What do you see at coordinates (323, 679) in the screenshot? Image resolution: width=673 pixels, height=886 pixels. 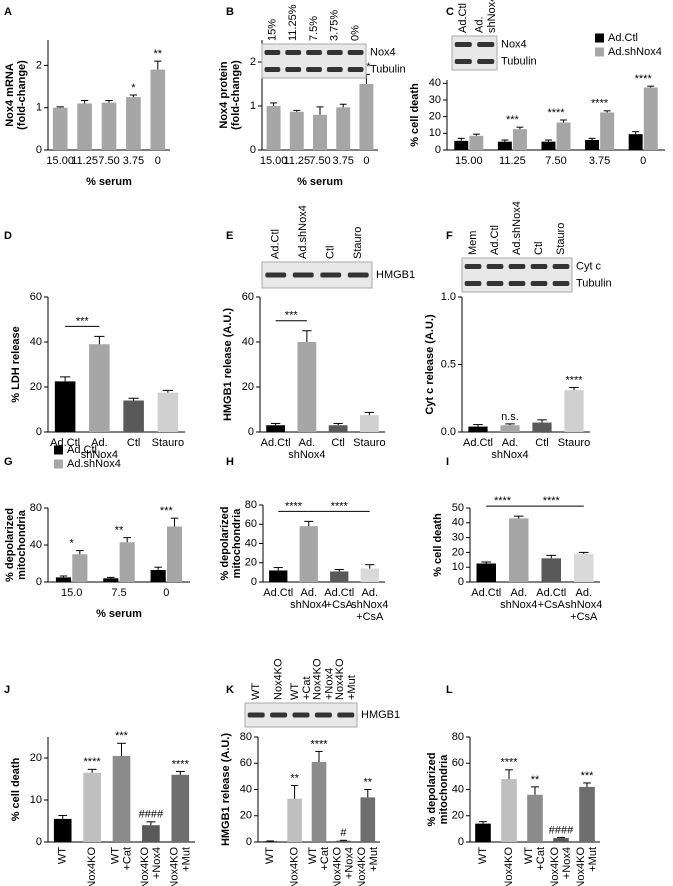 I see `blot-lane-label: Nox4KO+Nox4` at bounding box center [323, 679].